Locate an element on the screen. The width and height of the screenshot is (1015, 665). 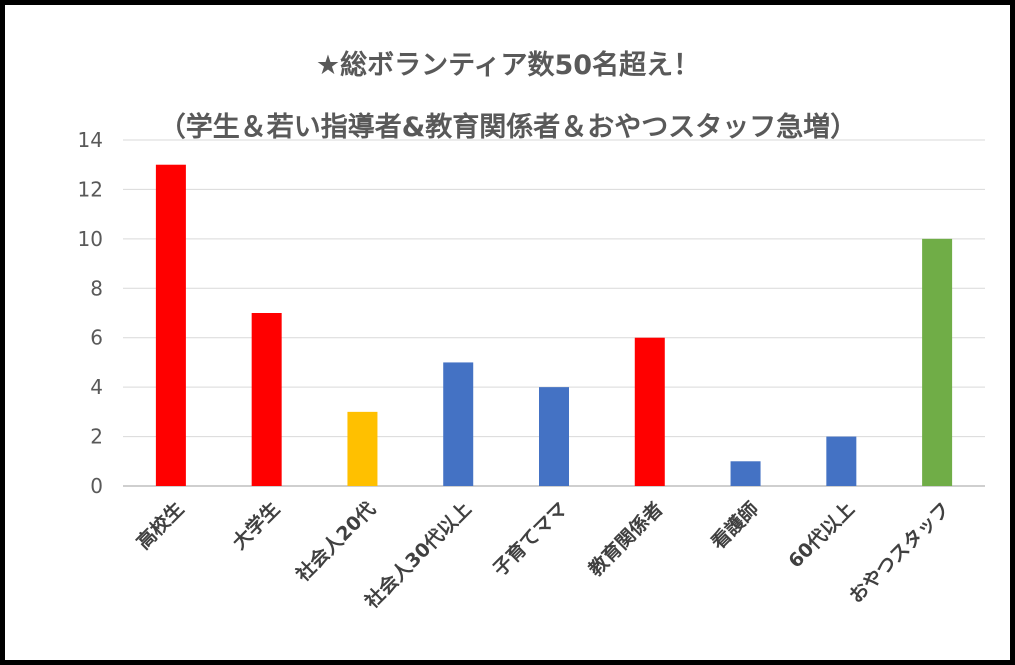
chart-title: ★総ボランティア数50名超え！ is located at coordinates (508, 65).